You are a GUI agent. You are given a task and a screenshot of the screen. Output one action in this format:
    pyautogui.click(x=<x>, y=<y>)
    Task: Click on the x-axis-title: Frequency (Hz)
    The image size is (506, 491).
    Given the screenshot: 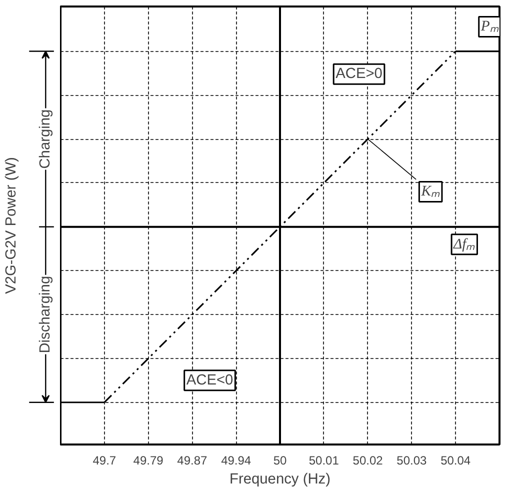 What is the action you would take?
    pyautogui.click(x=280, y=480)
    